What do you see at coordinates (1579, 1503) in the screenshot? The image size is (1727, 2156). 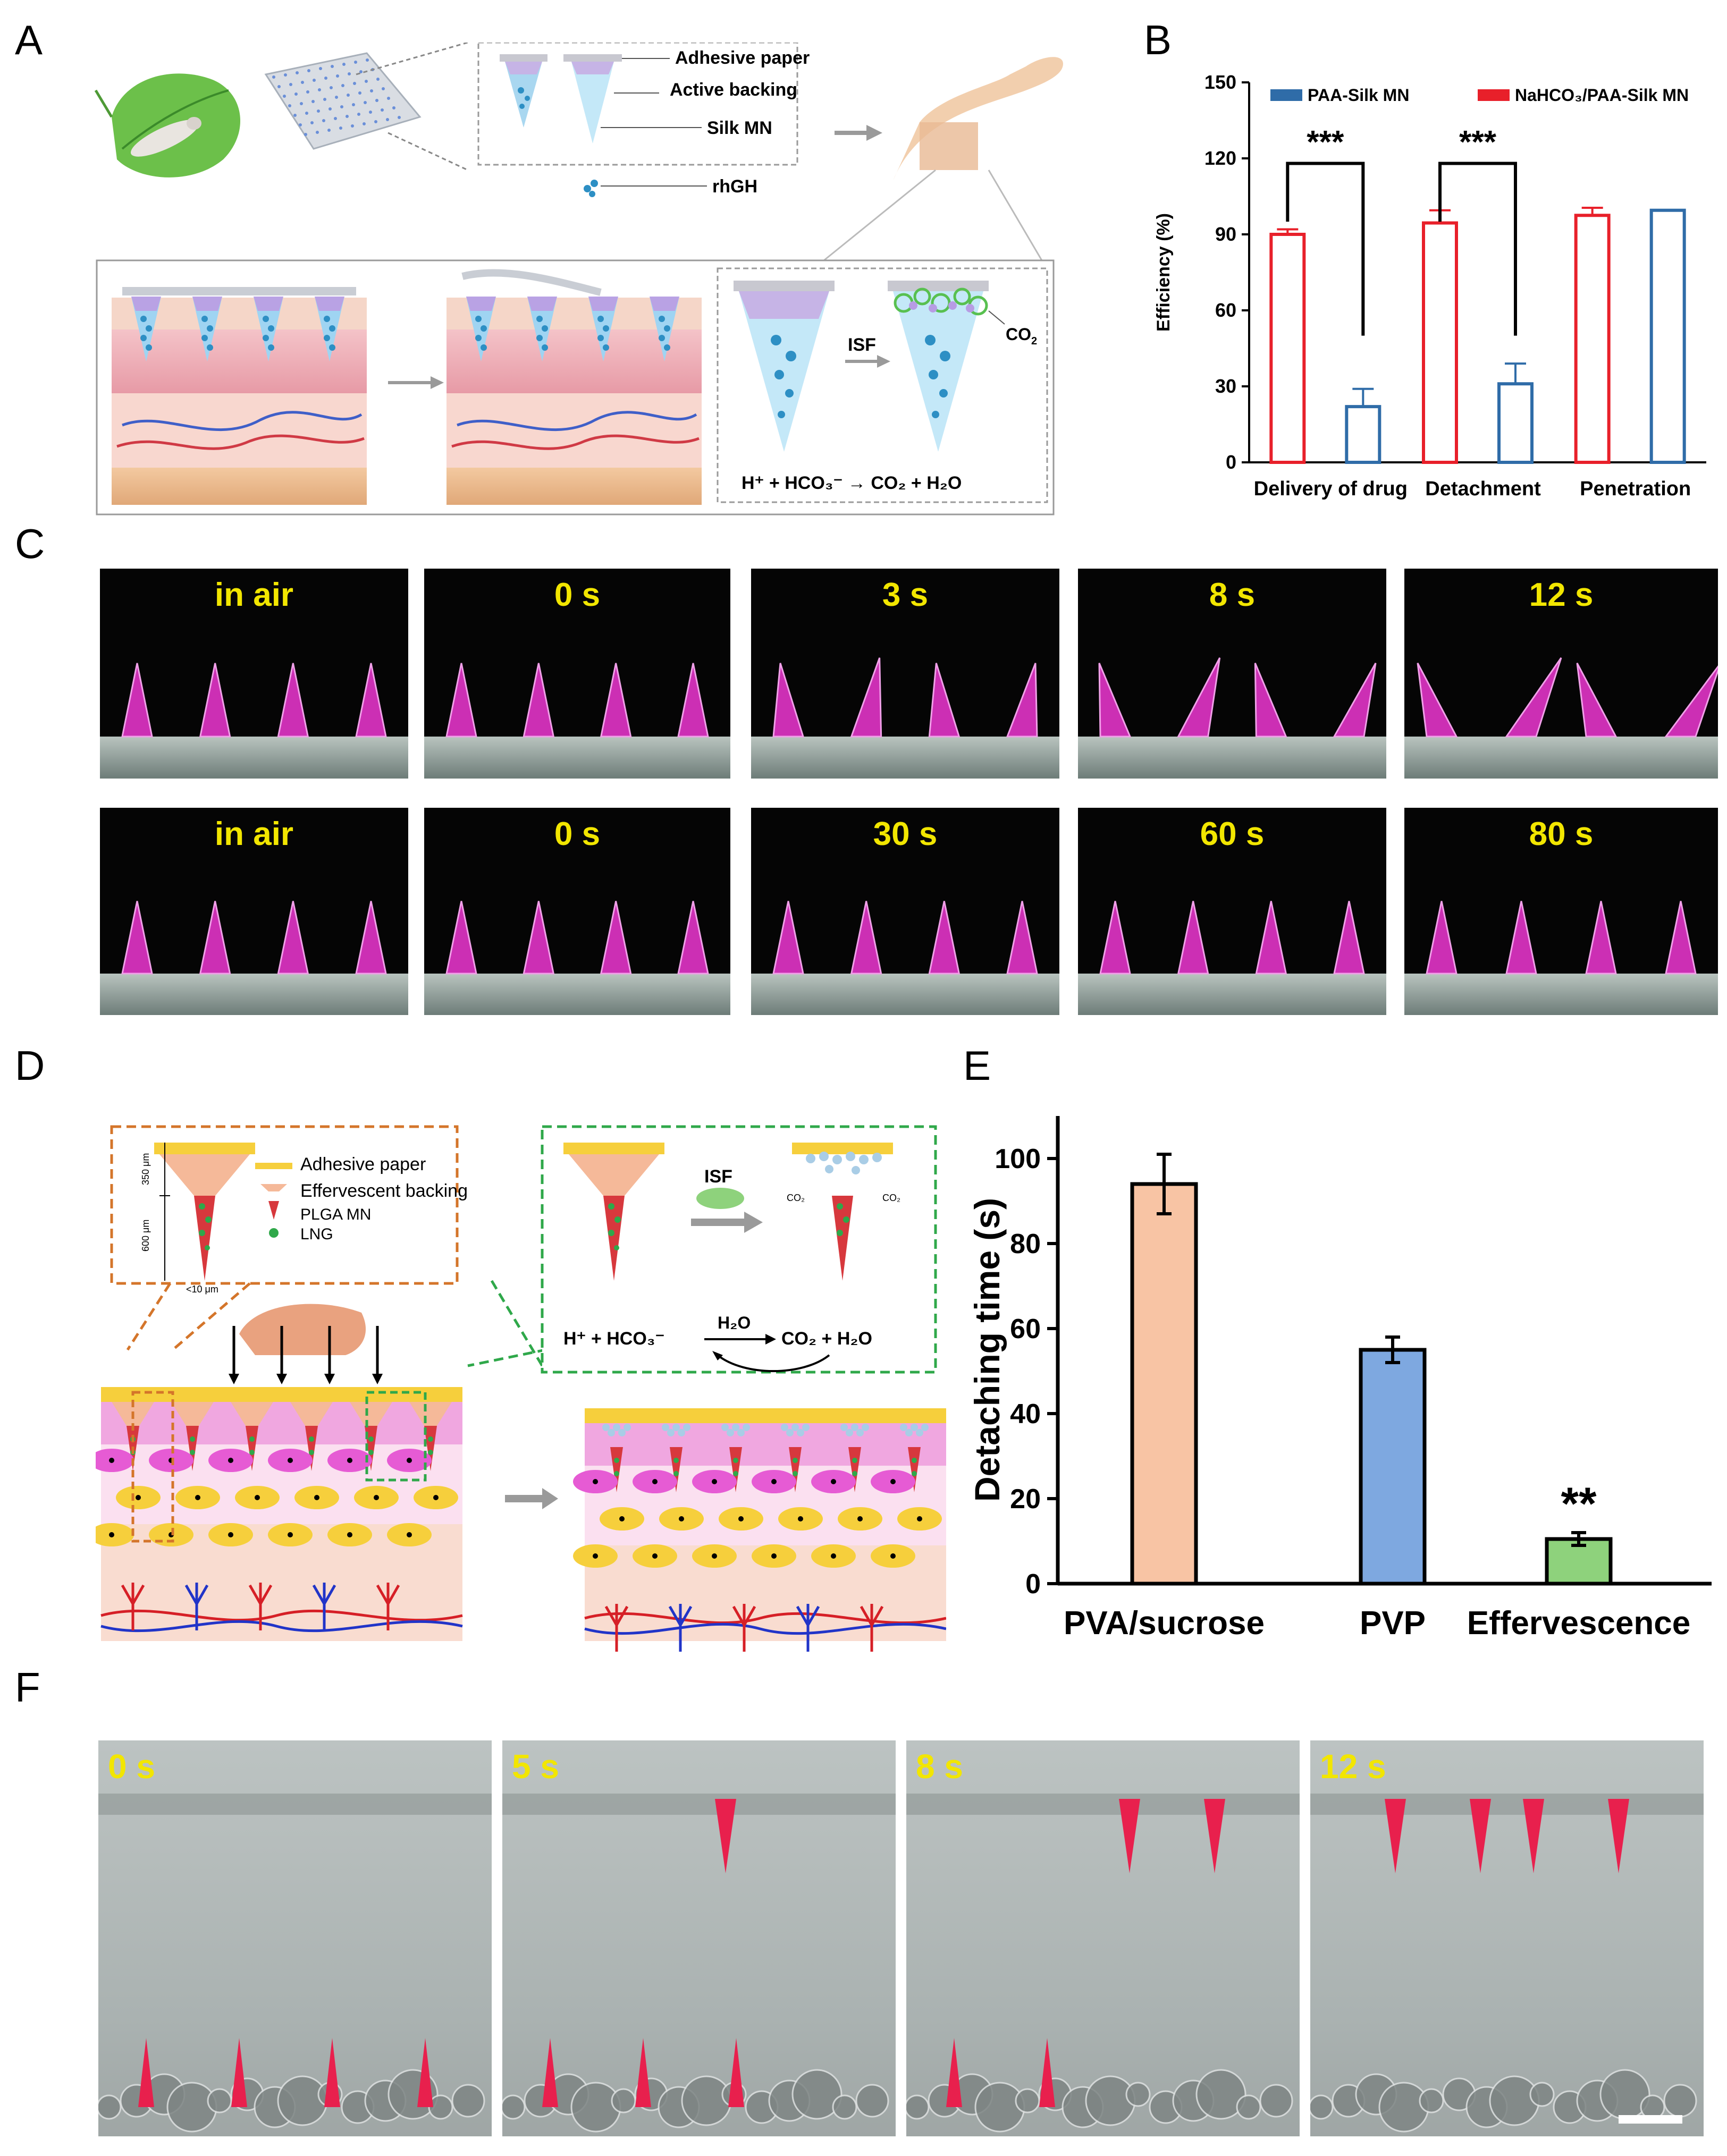 I see `significance-label: **` at bounding box center [1579, 1503].